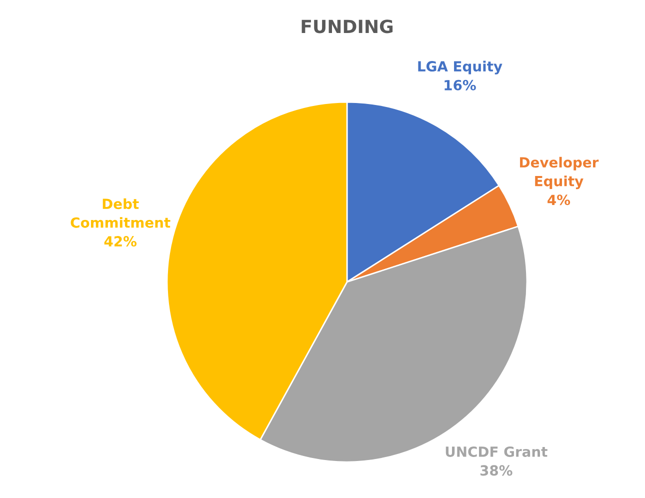  What do you see at coordinates (460, 85) in the screenshot?
I see `data-label: 16%` at bounding box center [460, 85].